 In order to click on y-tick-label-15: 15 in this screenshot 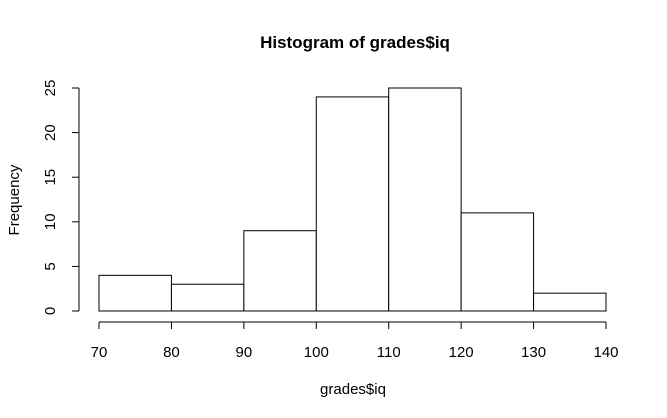, I will do `click(50, 177)`.